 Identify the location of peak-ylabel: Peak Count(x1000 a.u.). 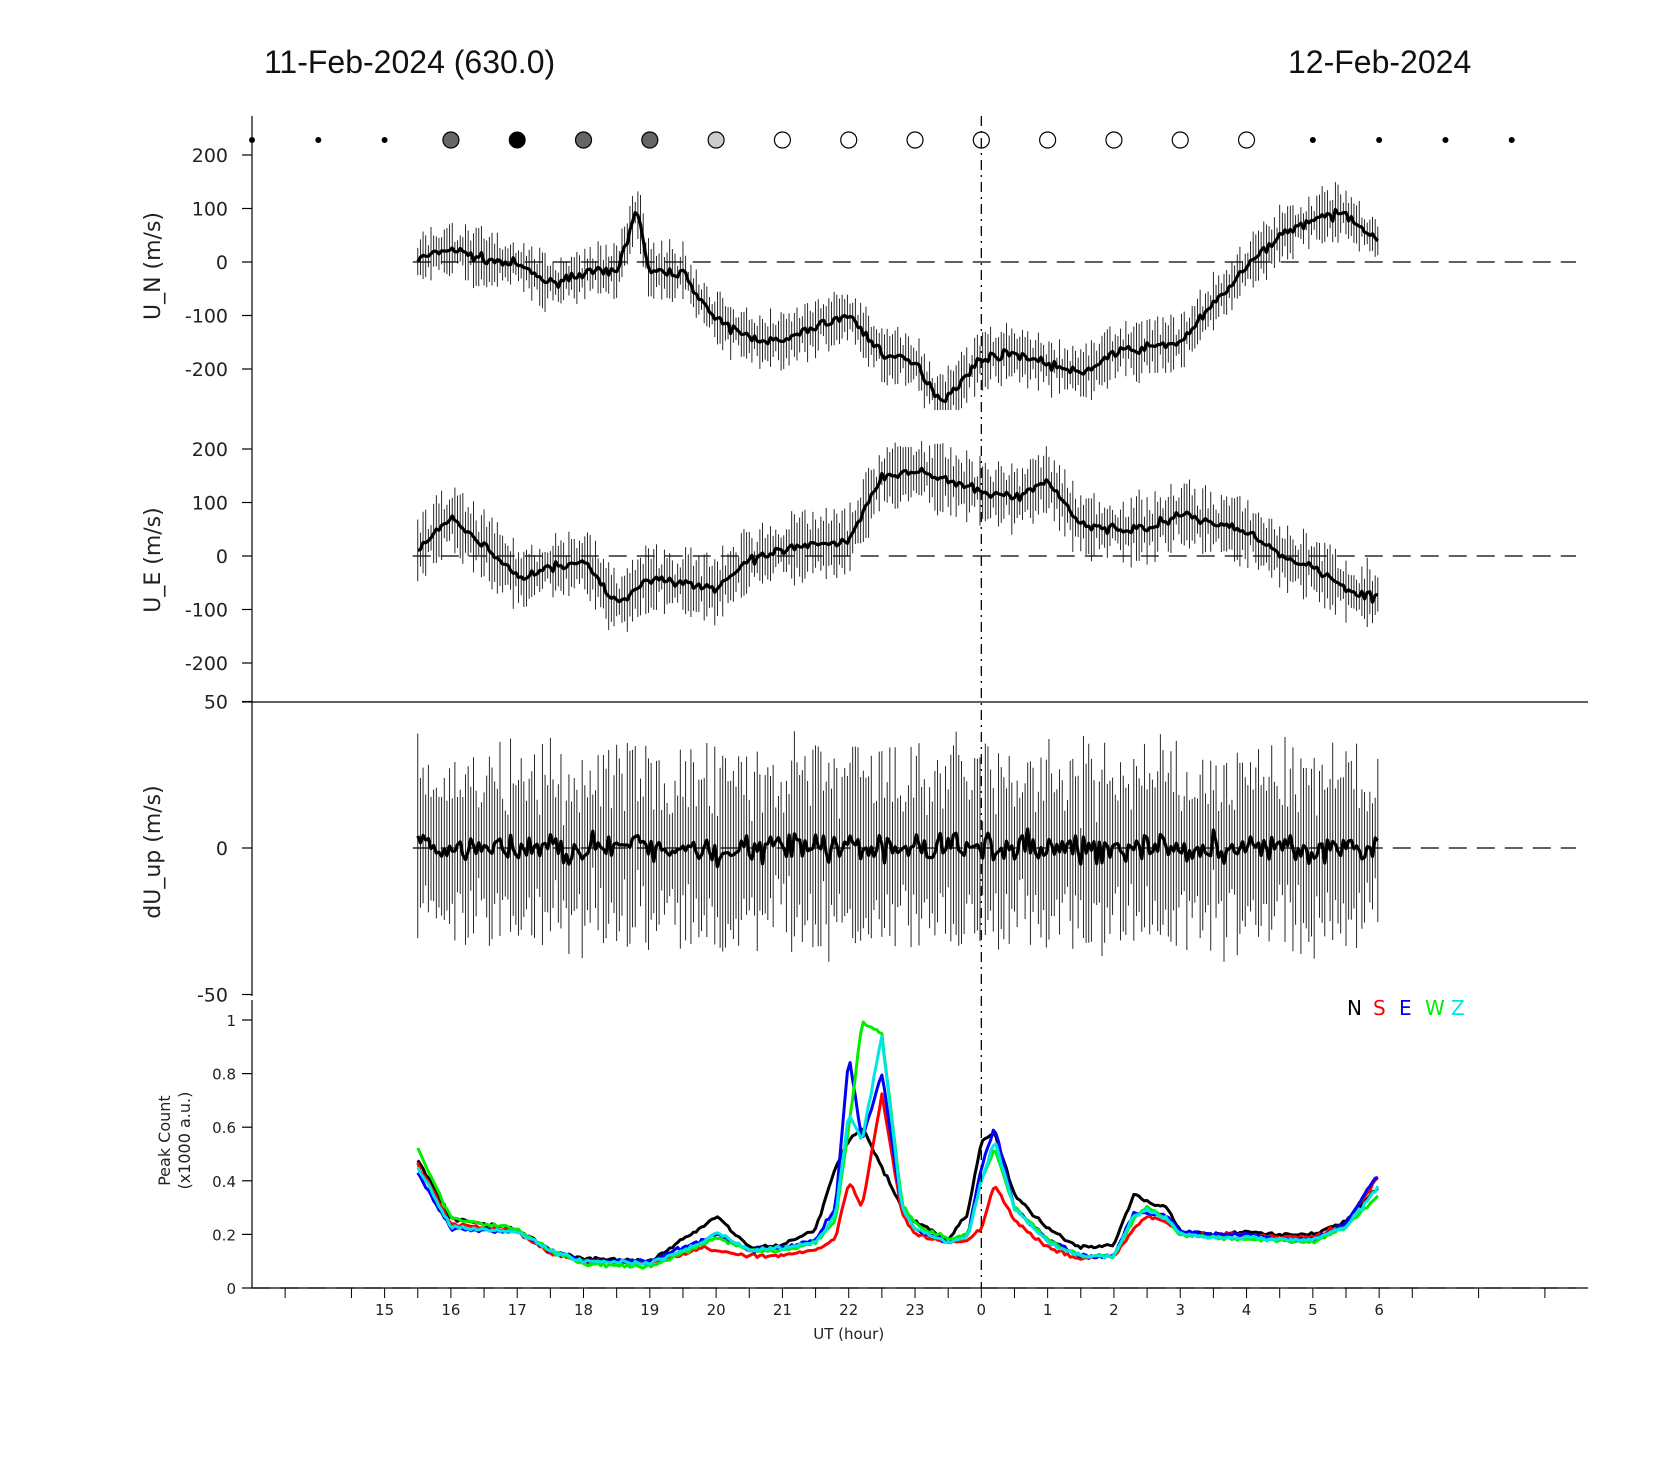
(174, 1141).